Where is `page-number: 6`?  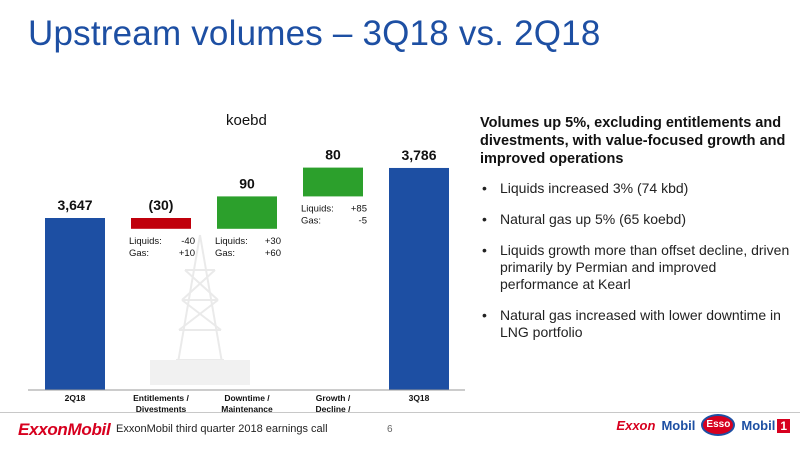 page-number: 6 is located at coordinates (390, 429).